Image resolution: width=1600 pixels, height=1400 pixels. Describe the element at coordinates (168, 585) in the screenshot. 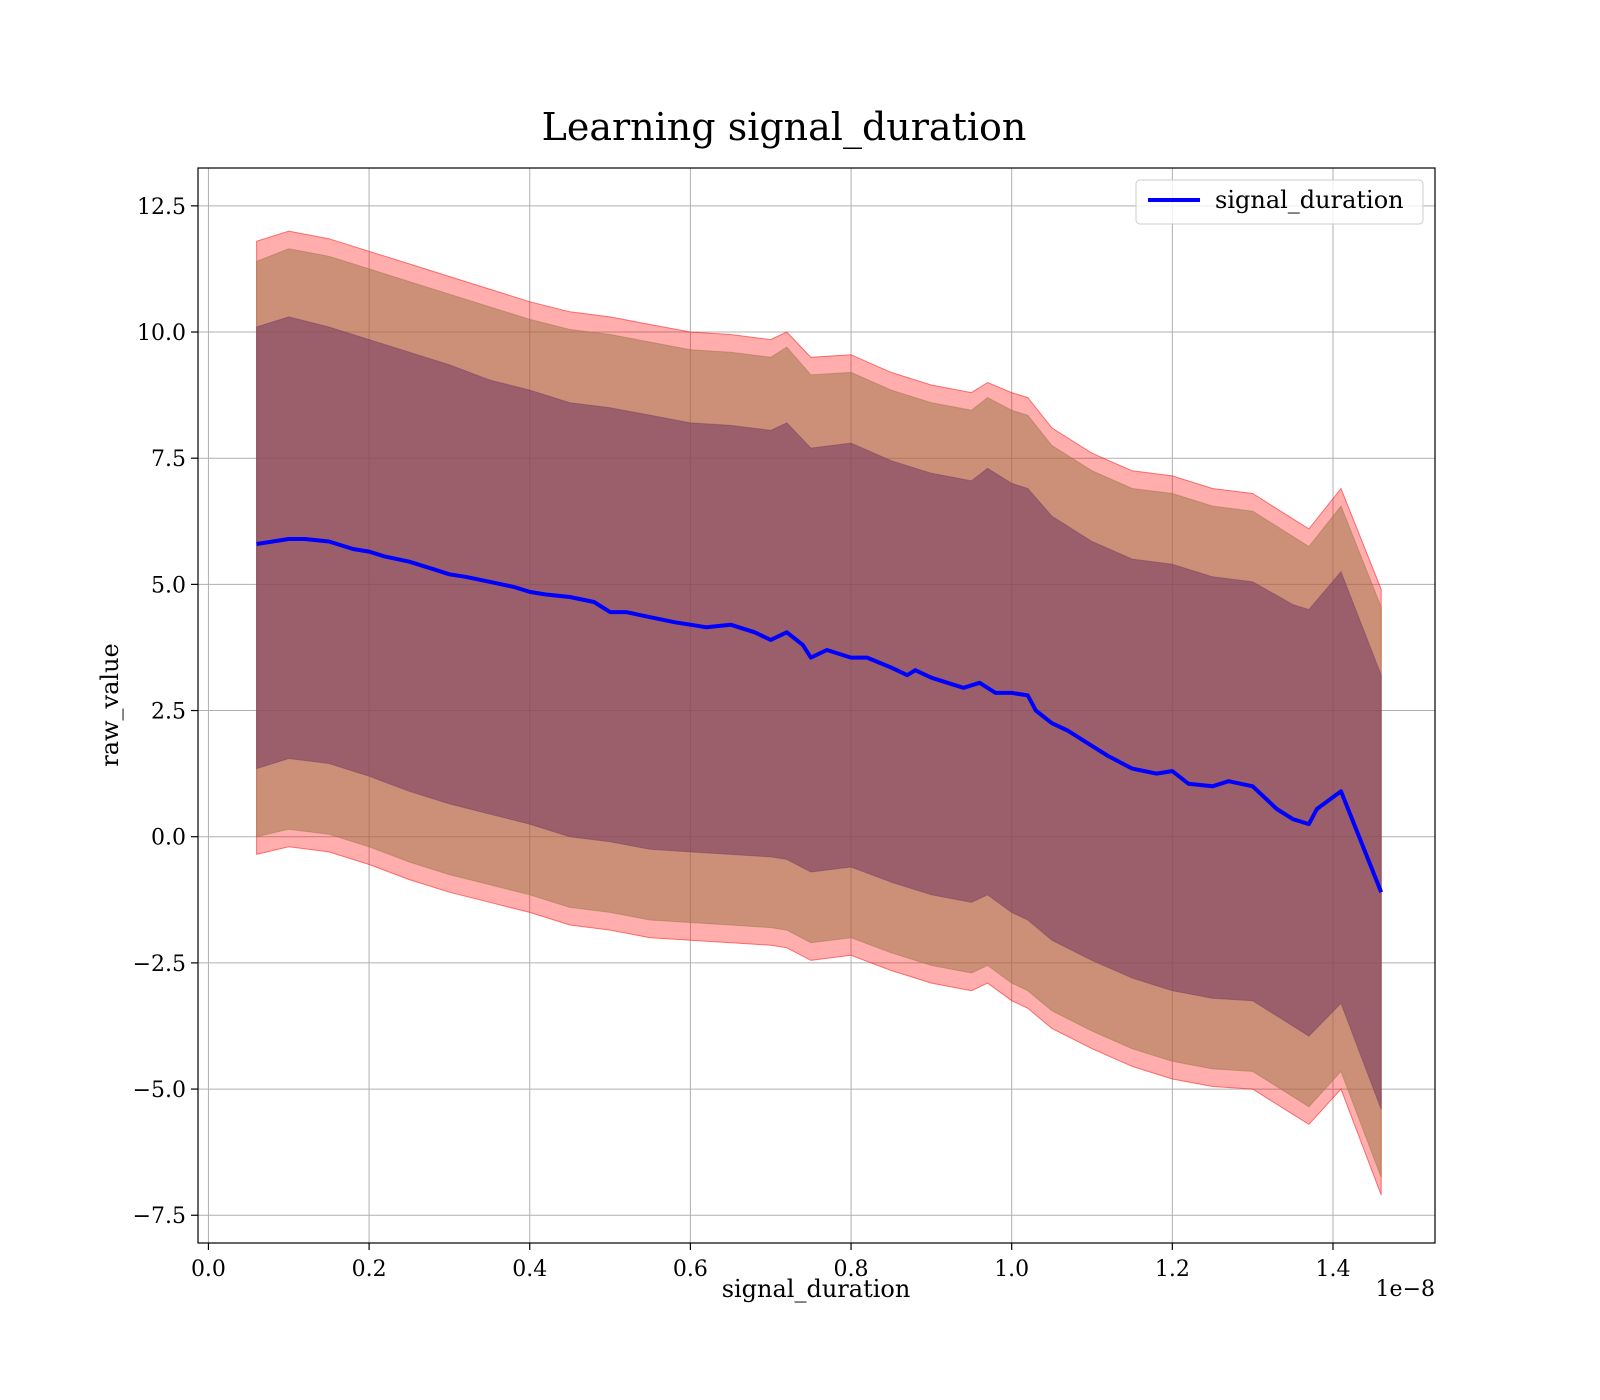

I see `y-tick-label-5: 5.0` at that location.